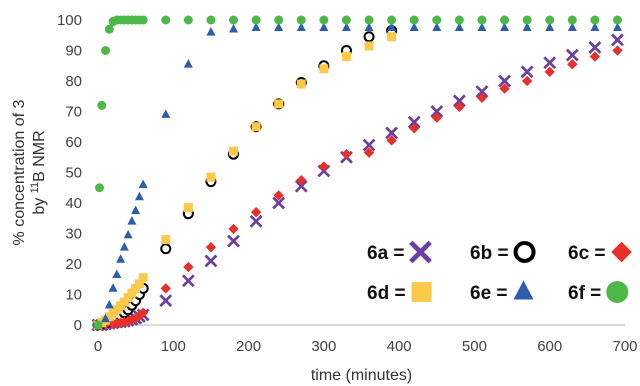  Describe the element at coordinates (73, 81) in the screenshot. I see `y-tick-label: 80` at that location.